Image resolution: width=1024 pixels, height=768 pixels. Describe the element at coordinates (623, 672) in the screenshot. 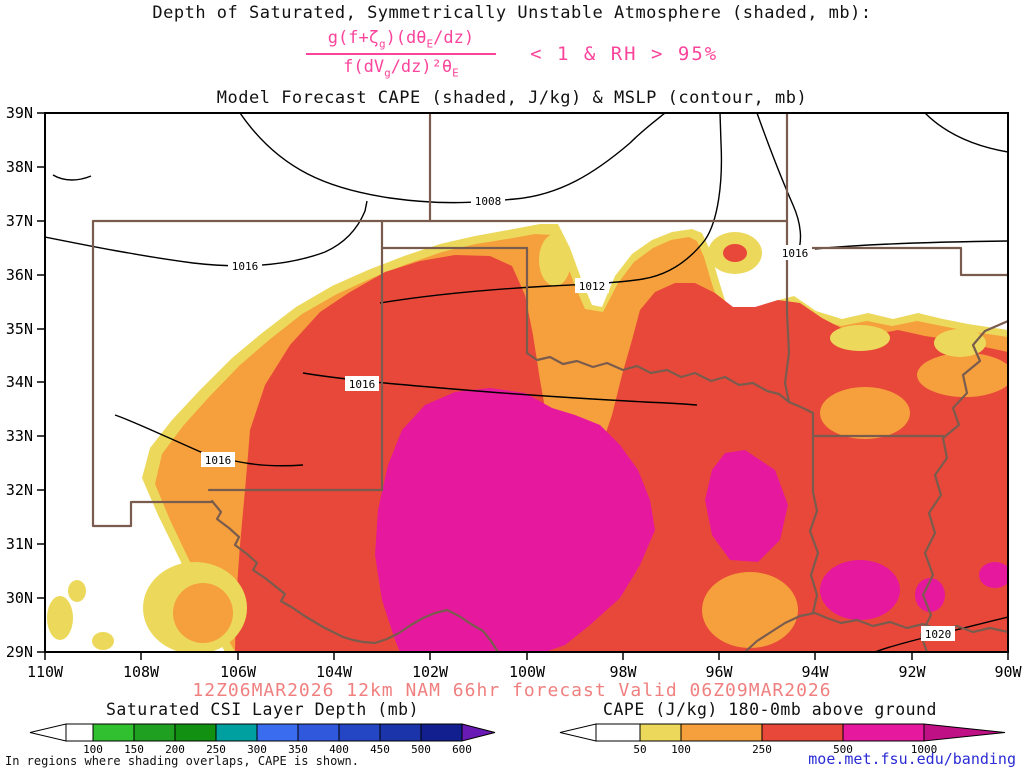

I see `lon-axis-label: 98W` at that location.